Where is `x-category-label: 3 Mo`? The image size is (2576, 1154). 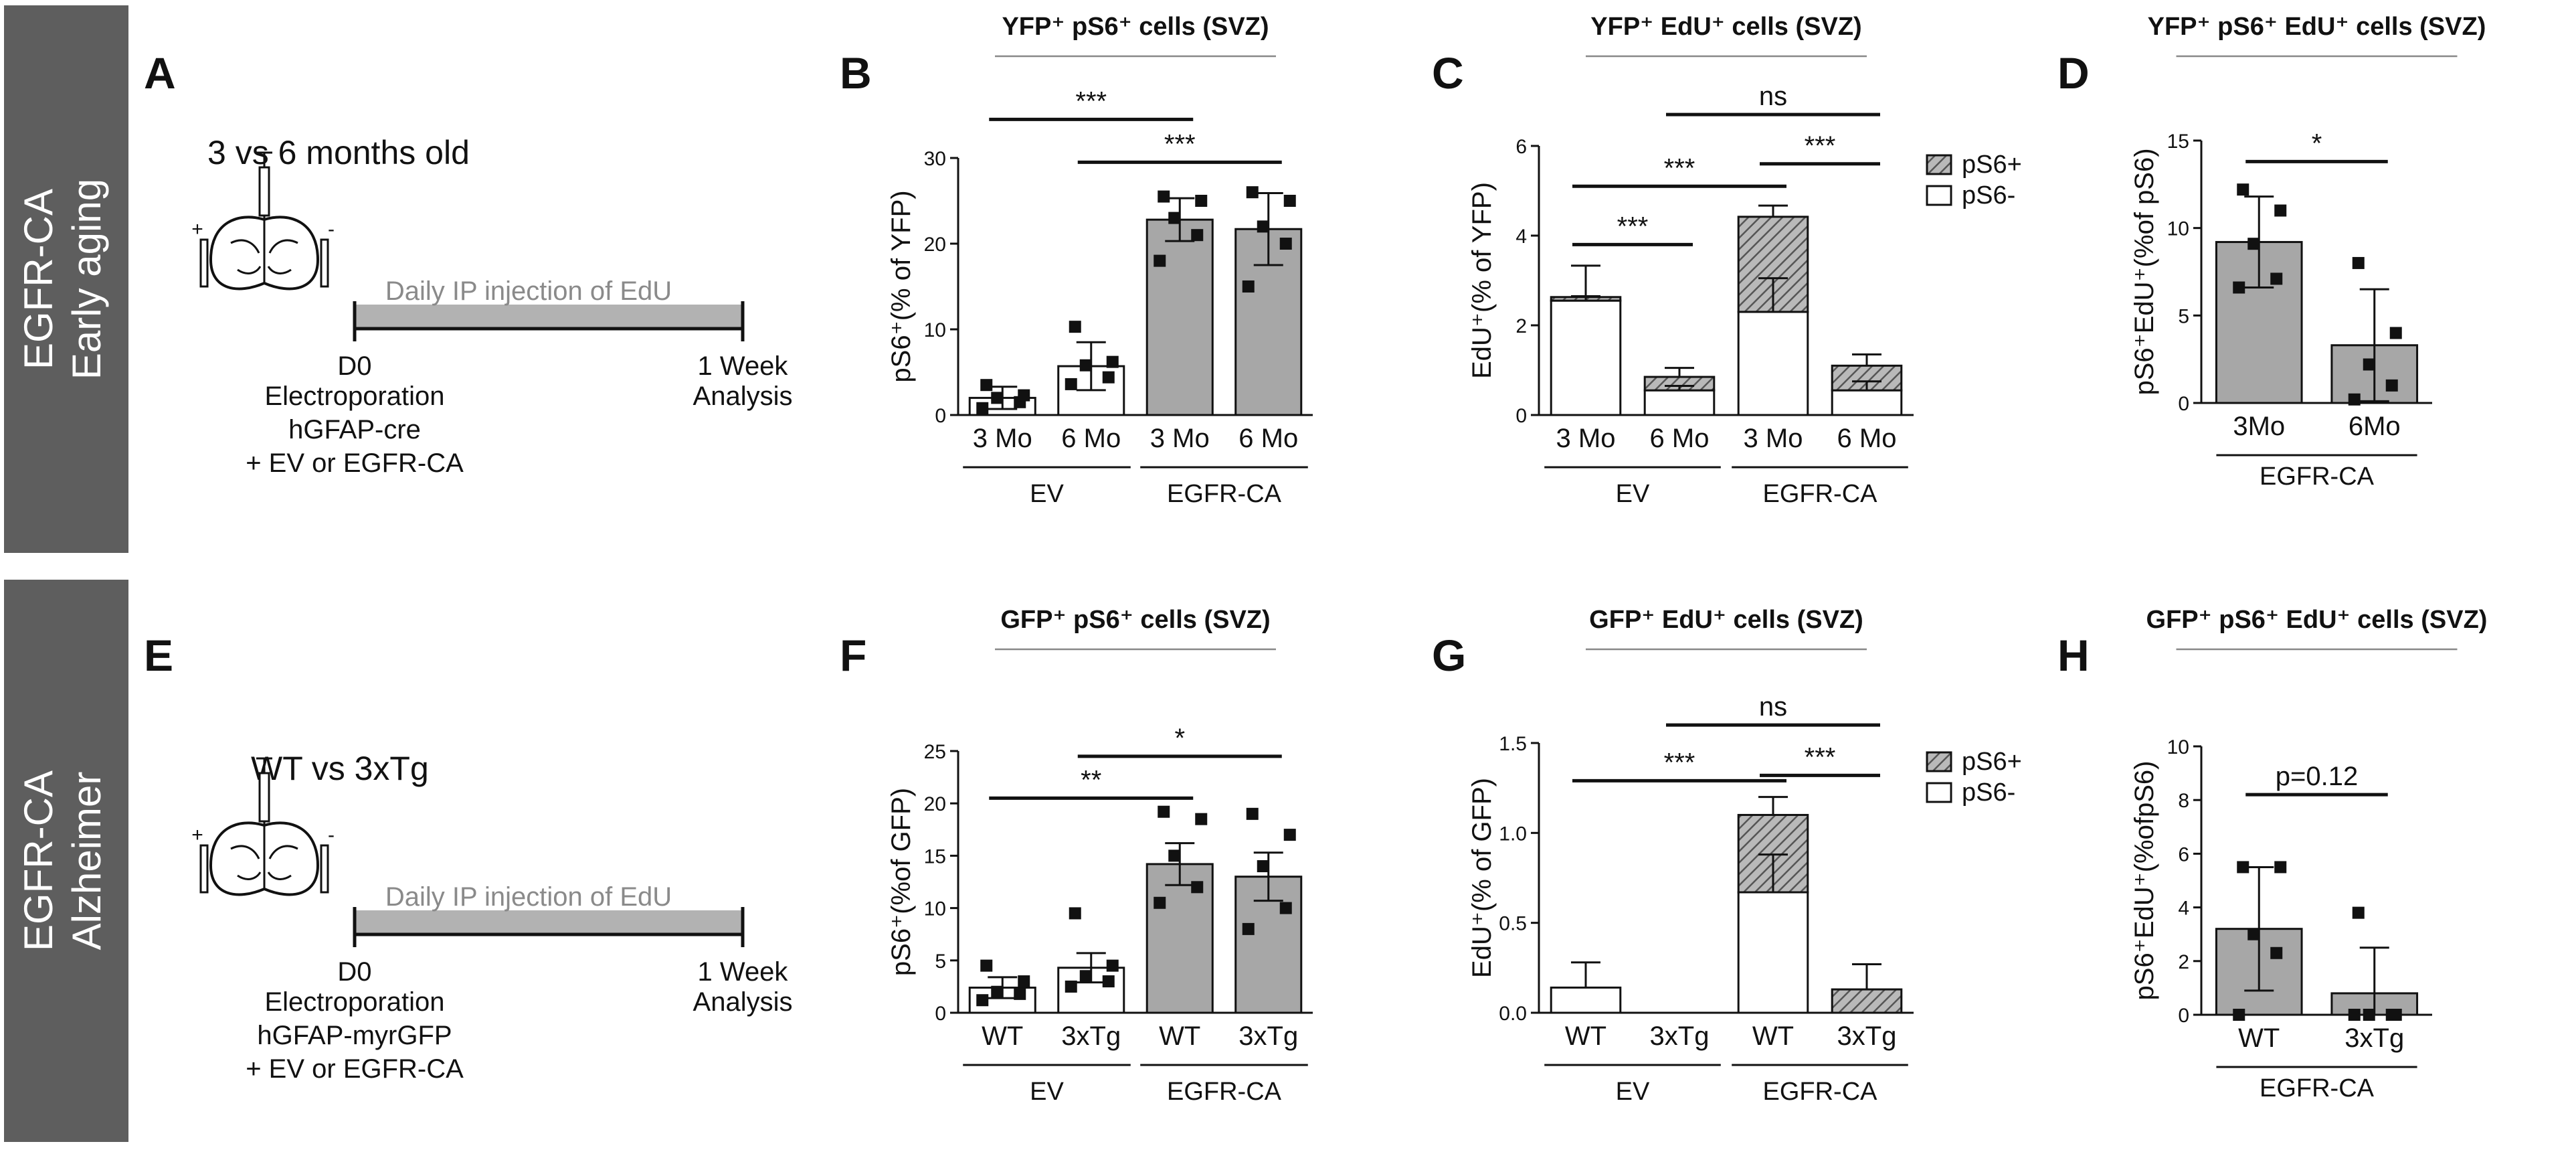 x-category-label: 3 Mo is located at coordinates (1180, 438).